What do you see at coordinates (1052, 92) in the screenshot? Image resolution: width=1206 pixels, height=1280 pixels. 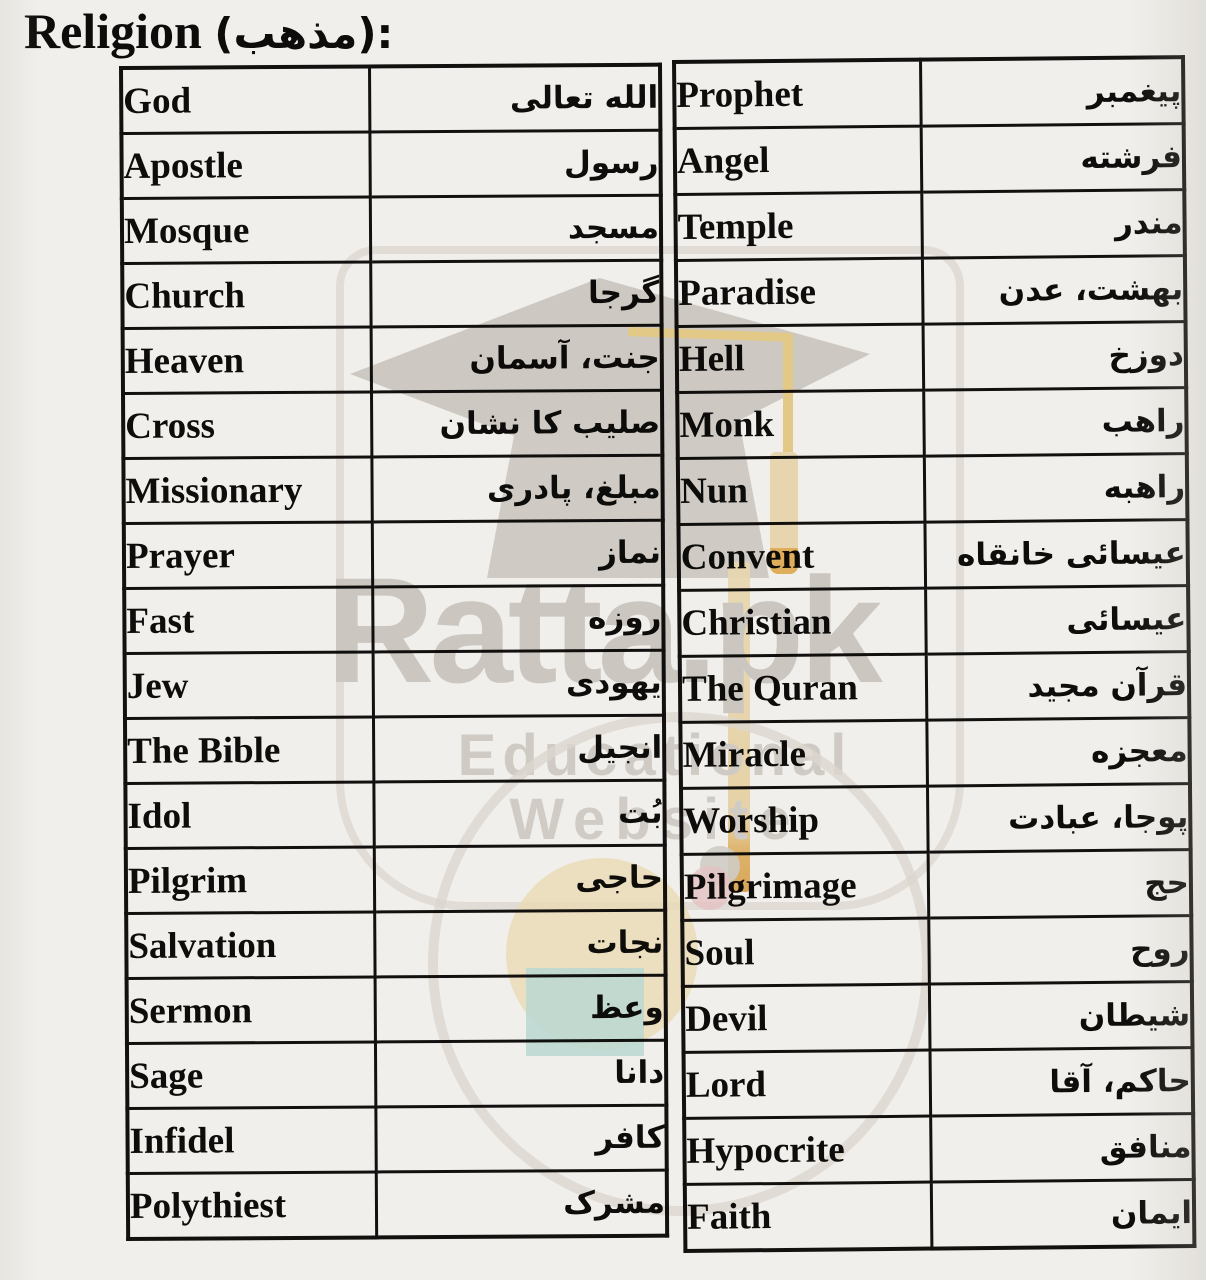 I see `urdu-translation-cell: پيغمبر` at bounding box center [1052, 92].